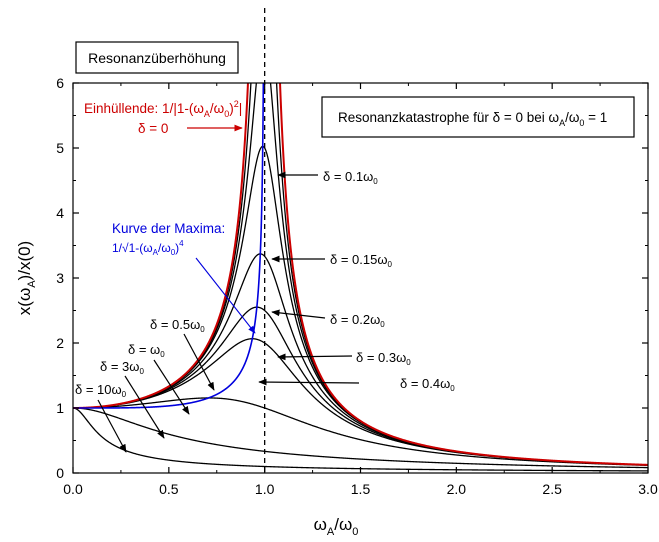 The image size is (659, 542). Describe the element at coordinates (648, 489) in the screenshot. I see `x-tick-label: 3.0` at that location.